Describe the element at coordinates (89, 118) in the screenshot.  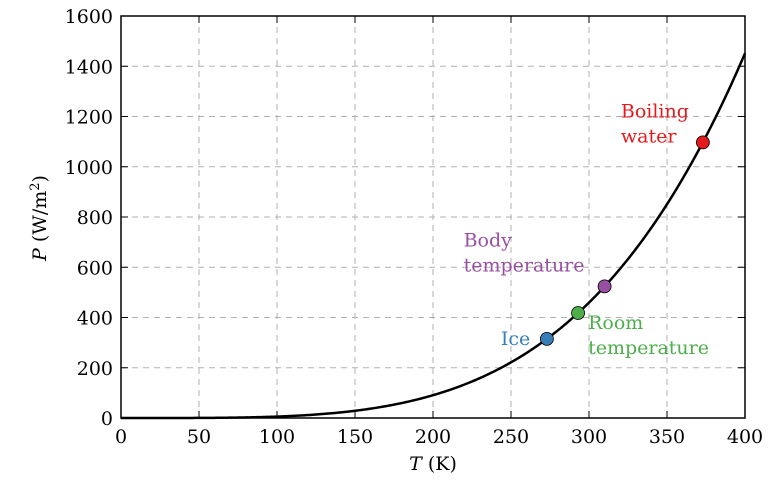
I see `y-tick-label: 1200` at that location.